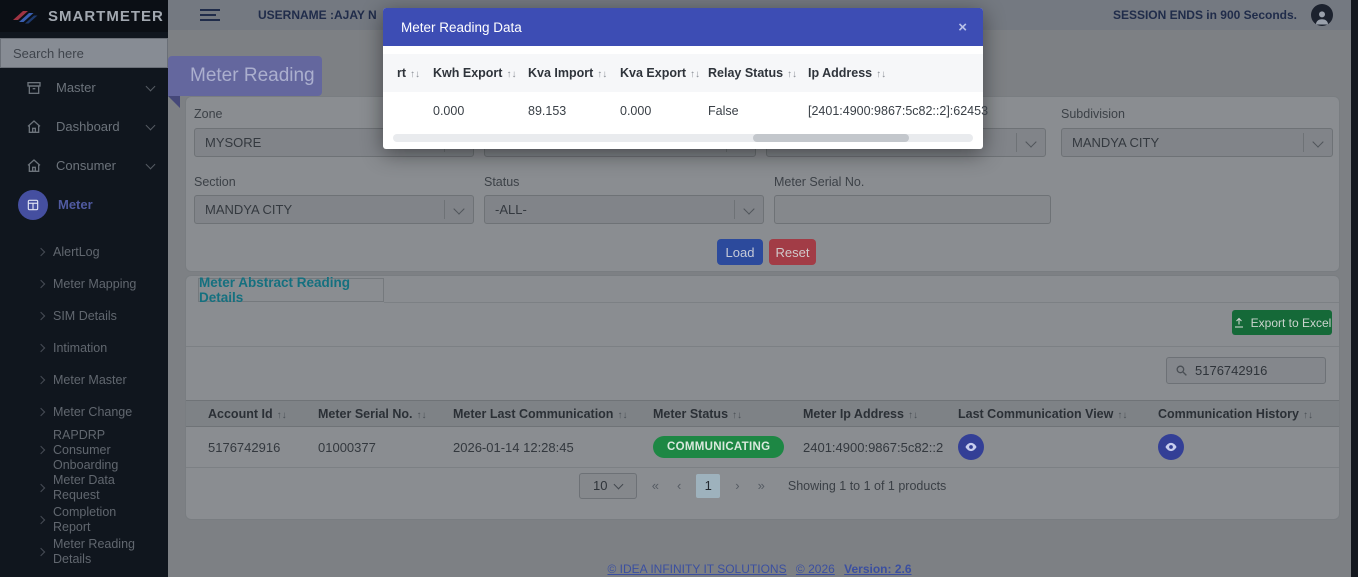 The height and width of the screenshot is (577, 1358). Describe the element at coordinates (737, 485) in the screenshot. I see `next-page-button: ›` at that location.